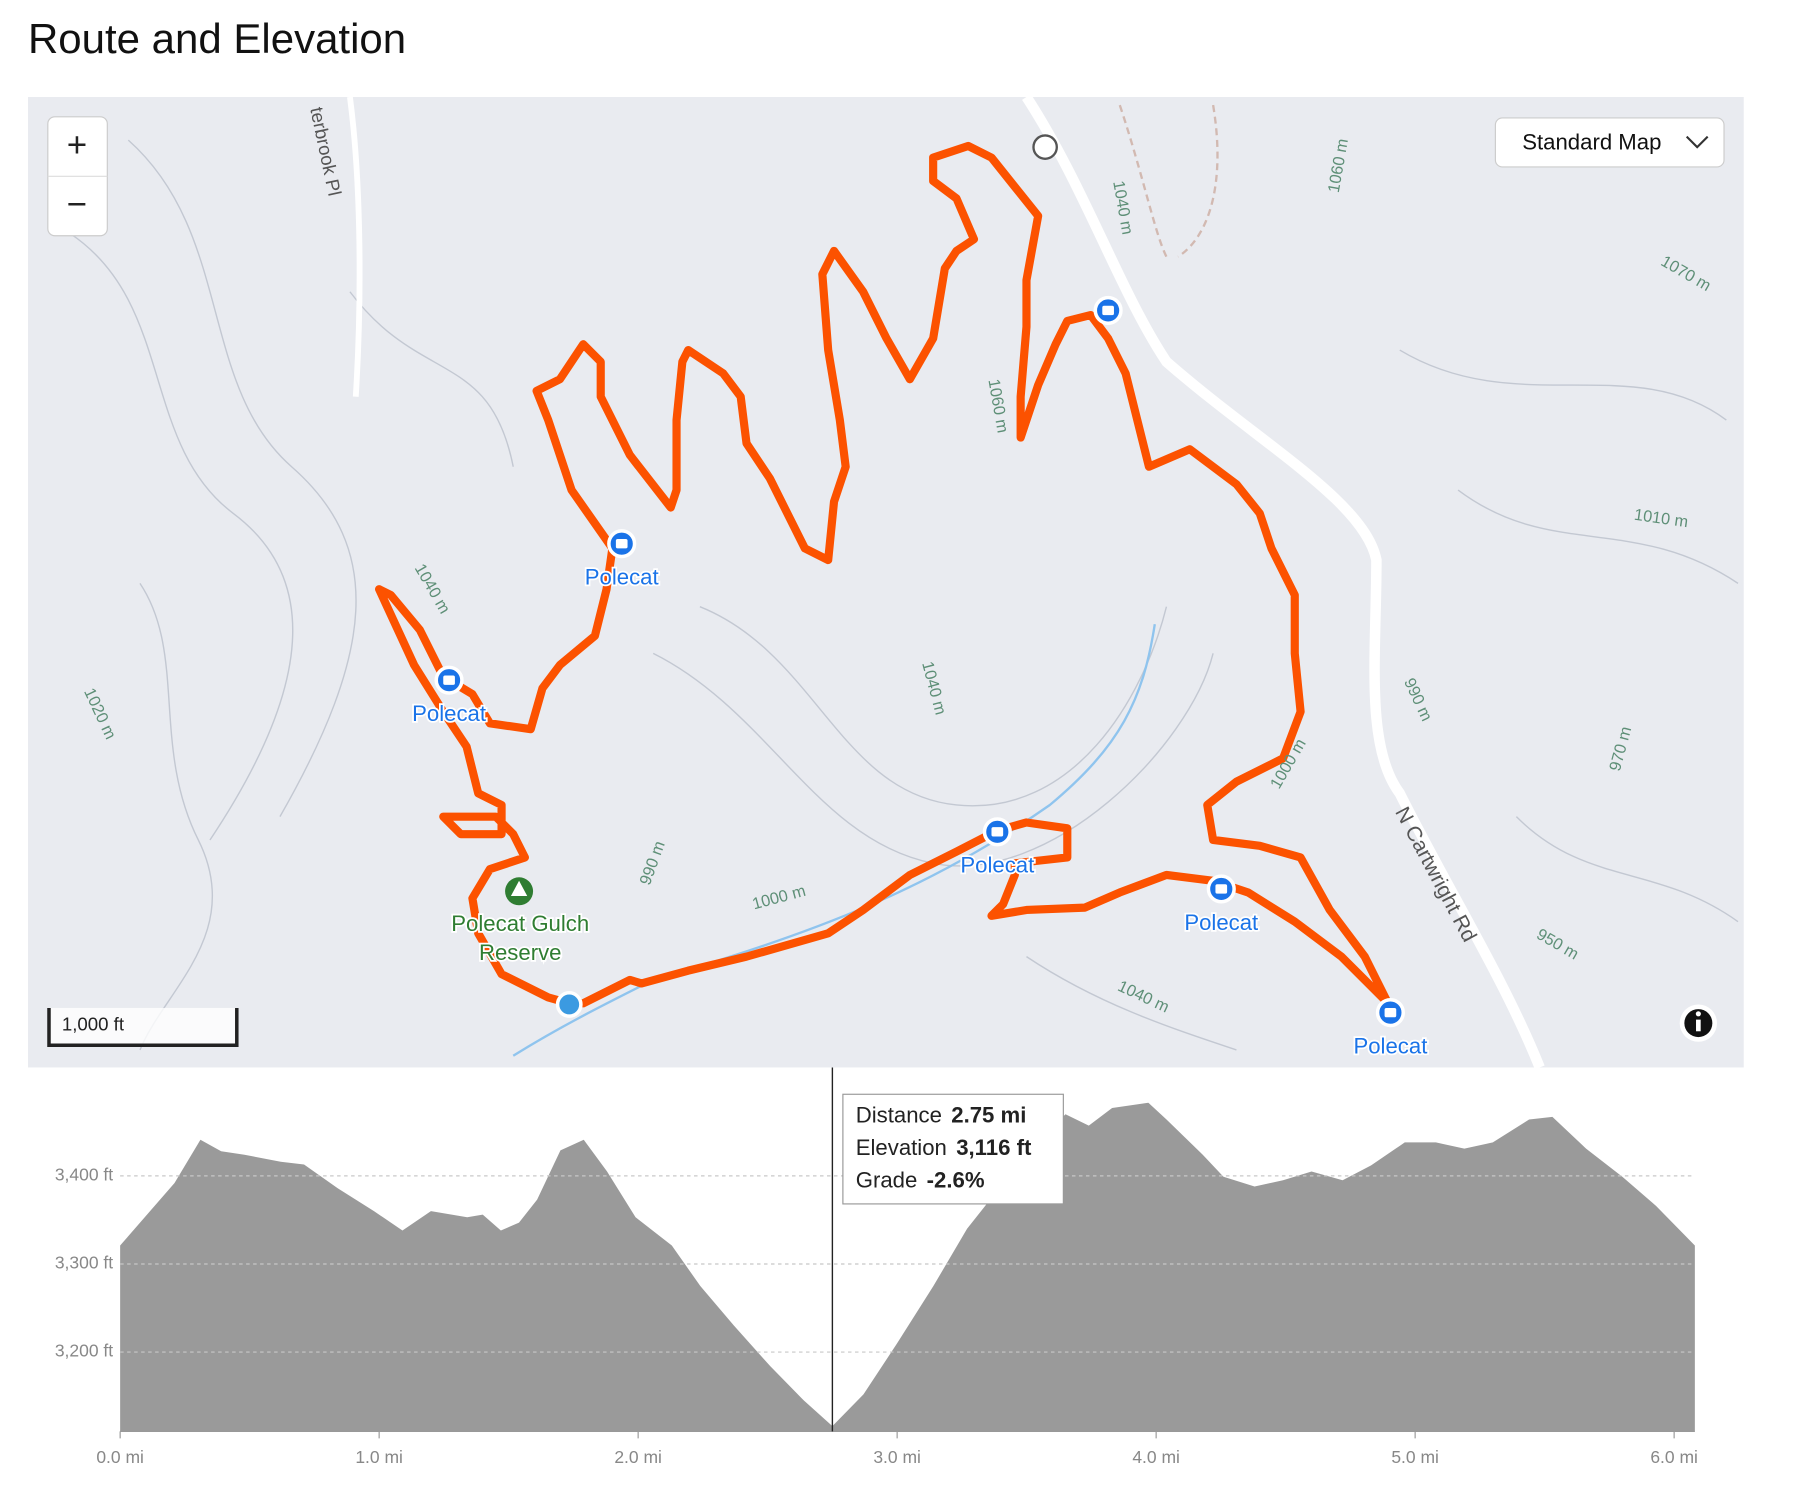 The image size is (1808, 1512). Describe the element at coordinates (920, 1180) in the screenshot. I see `tooltip-row: Grade -2.6%` at that location.